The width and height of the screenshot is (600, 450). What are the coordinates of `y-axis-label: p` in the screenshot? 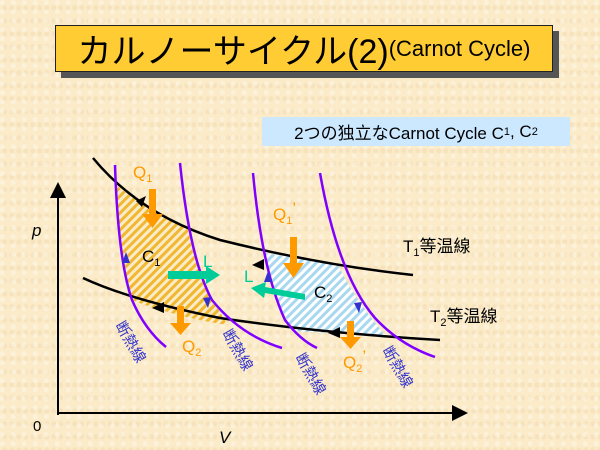 It's located at (36, 230).